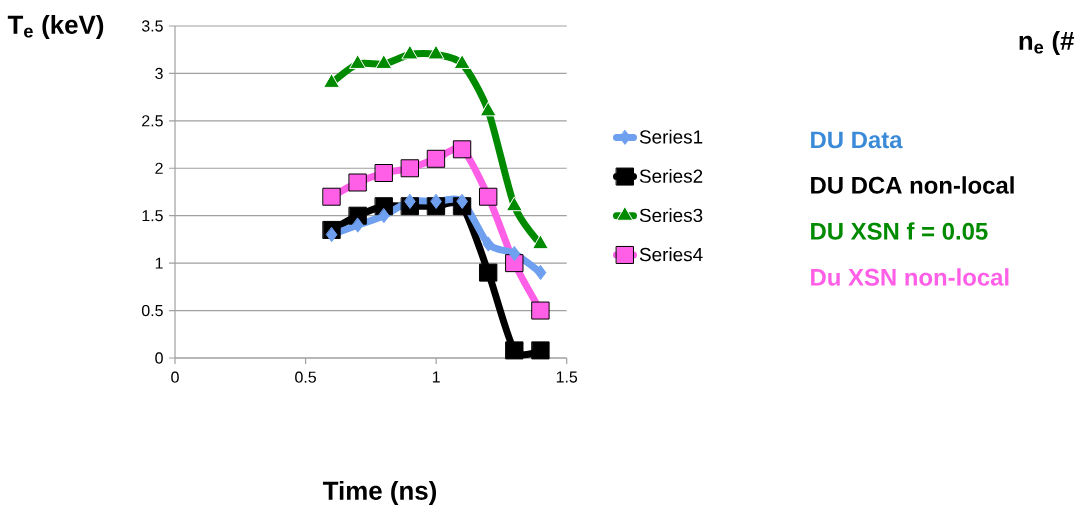  Describe the element at coordinates (152, 26) in the screenshot. I see `y-tick-label: 3.5` at that location.